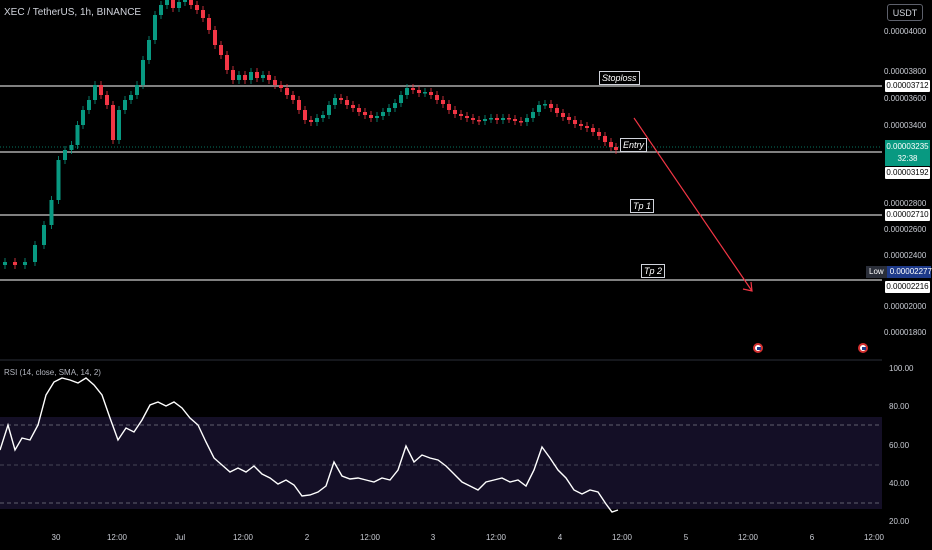 The width and height of the screenshot is (932, 550). What do you see at coordinates (907, 146) in the screenshot?
I see `current-price-value: 0.00003235` at bounding box center [907, 146].